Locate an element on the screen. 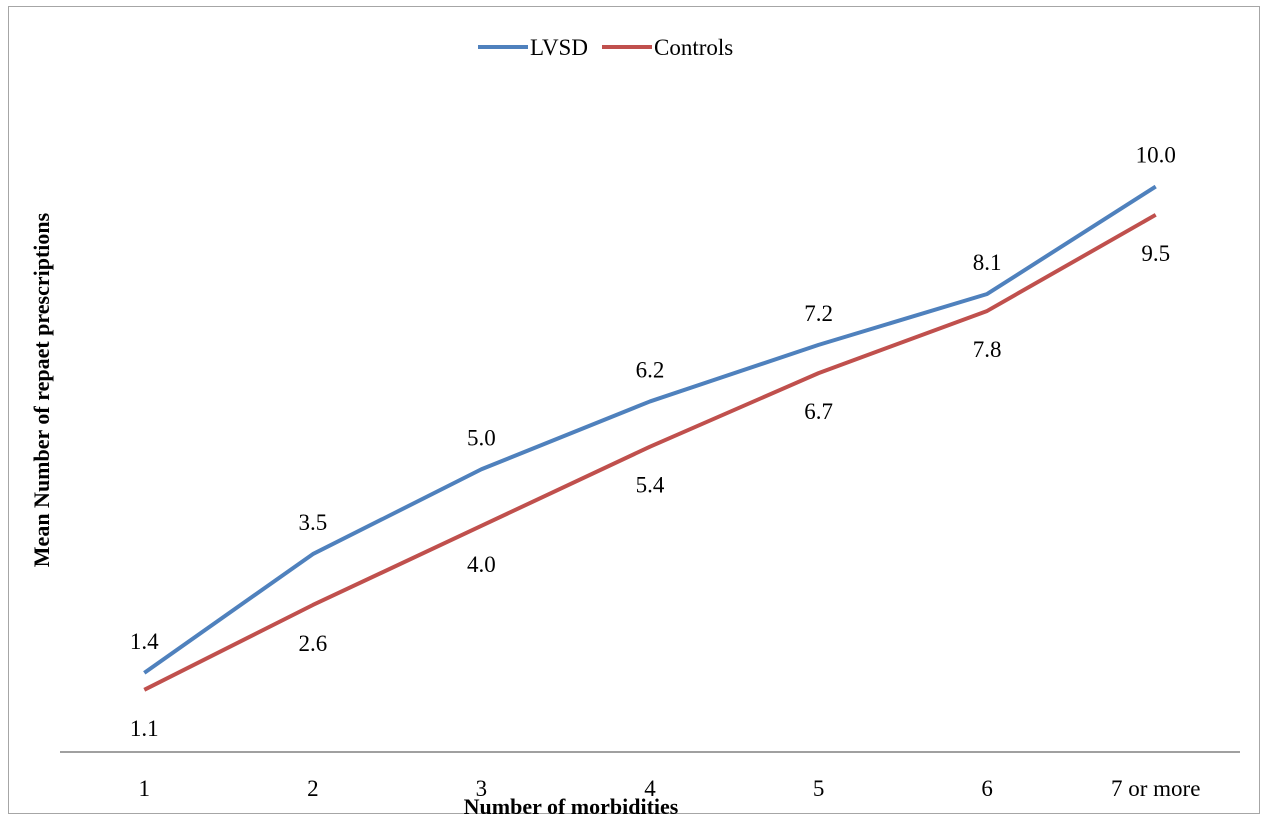 The height and width of the screenshot is (819, 1264). x-tick-label: 3 is located at coordinates (482, 788).